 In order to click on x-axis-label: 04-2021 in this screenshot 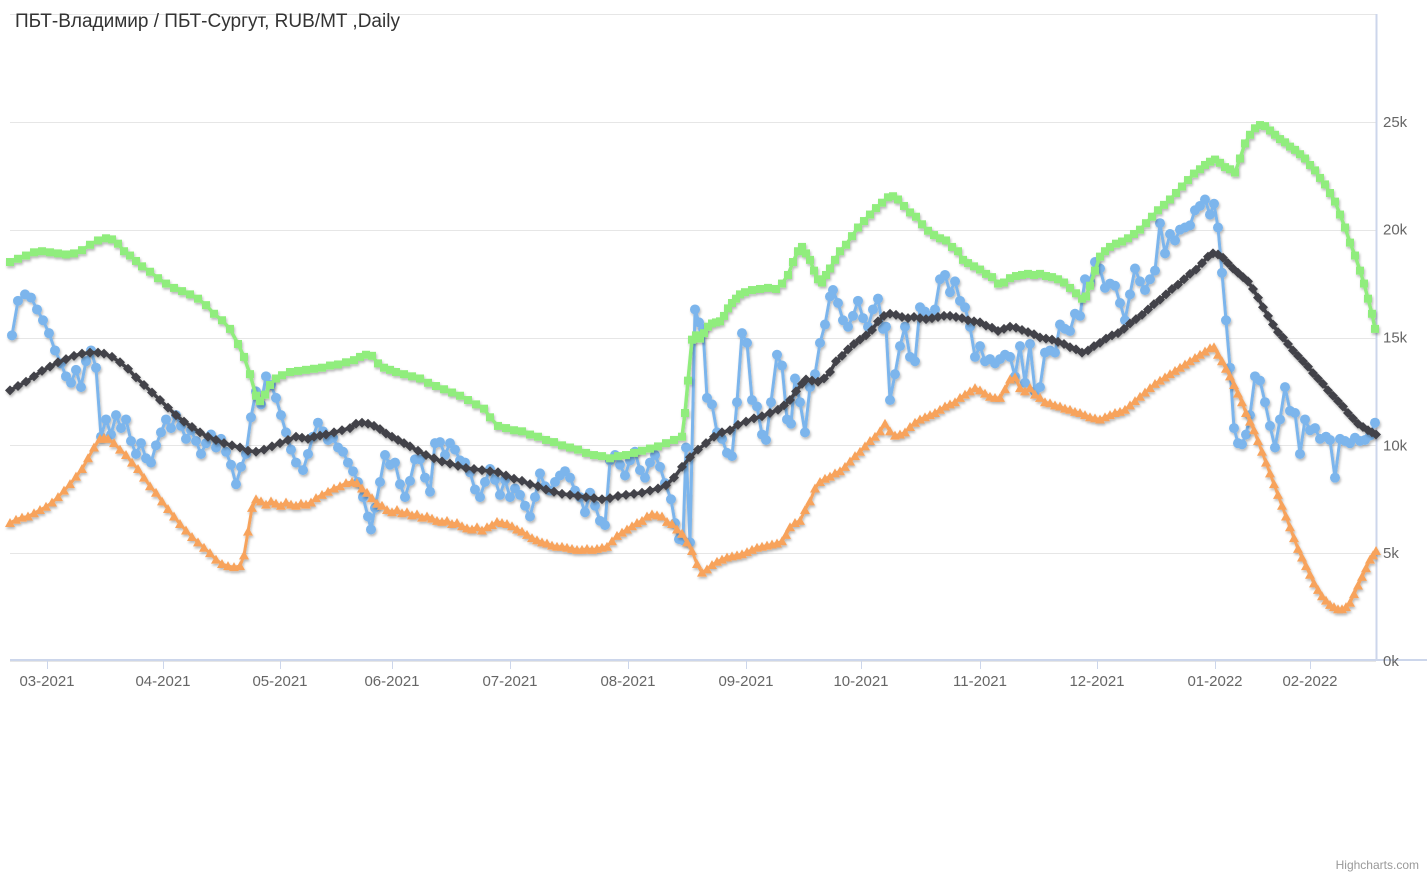, I will do `click(162, 681)`.